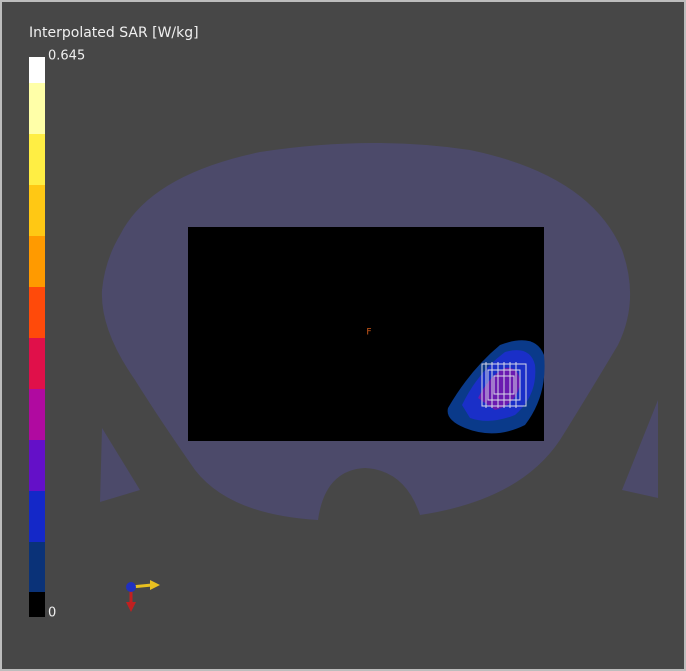 The height and width of the screenshot is (671, 686). Describe the element at coordinates (114, 33) in the screenshot. I see `colorbar-title: Interpolated SAR [W/kg]` at that location.